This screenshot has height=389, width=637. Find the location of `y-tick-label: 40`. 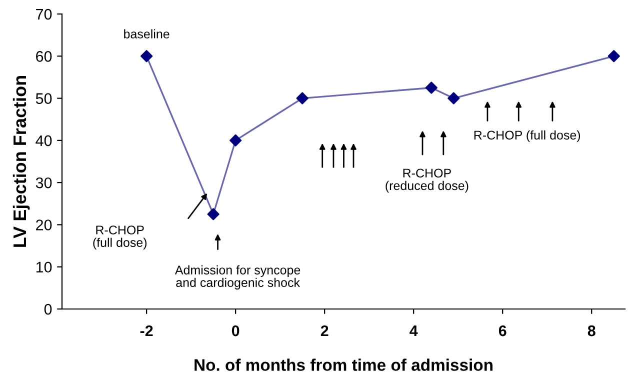

y-tick-label: 40 is located at coordinates (44, 140).